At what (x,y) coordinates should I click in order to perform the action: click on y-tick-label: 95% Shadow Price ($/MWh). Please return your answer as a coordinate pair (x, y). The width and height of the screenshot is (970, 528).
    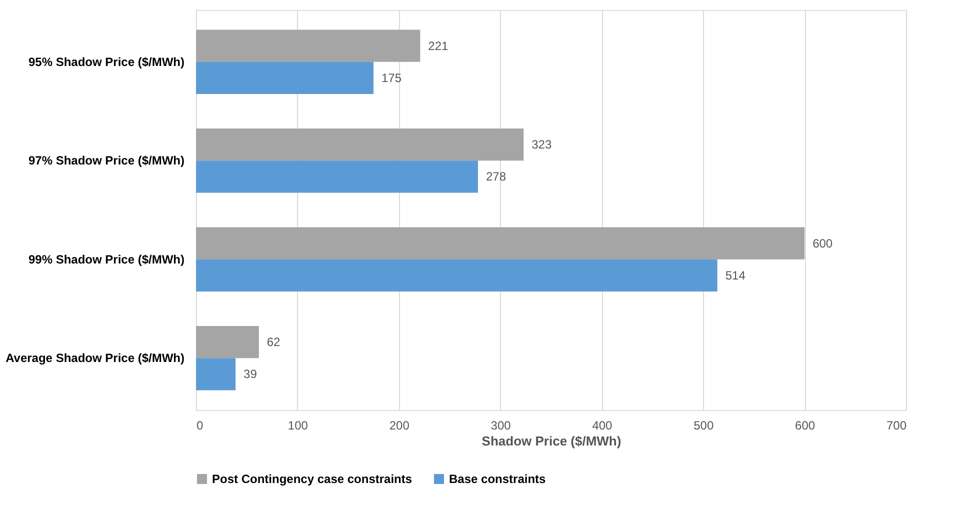
    Looking at the image, I should click on (106, 61).